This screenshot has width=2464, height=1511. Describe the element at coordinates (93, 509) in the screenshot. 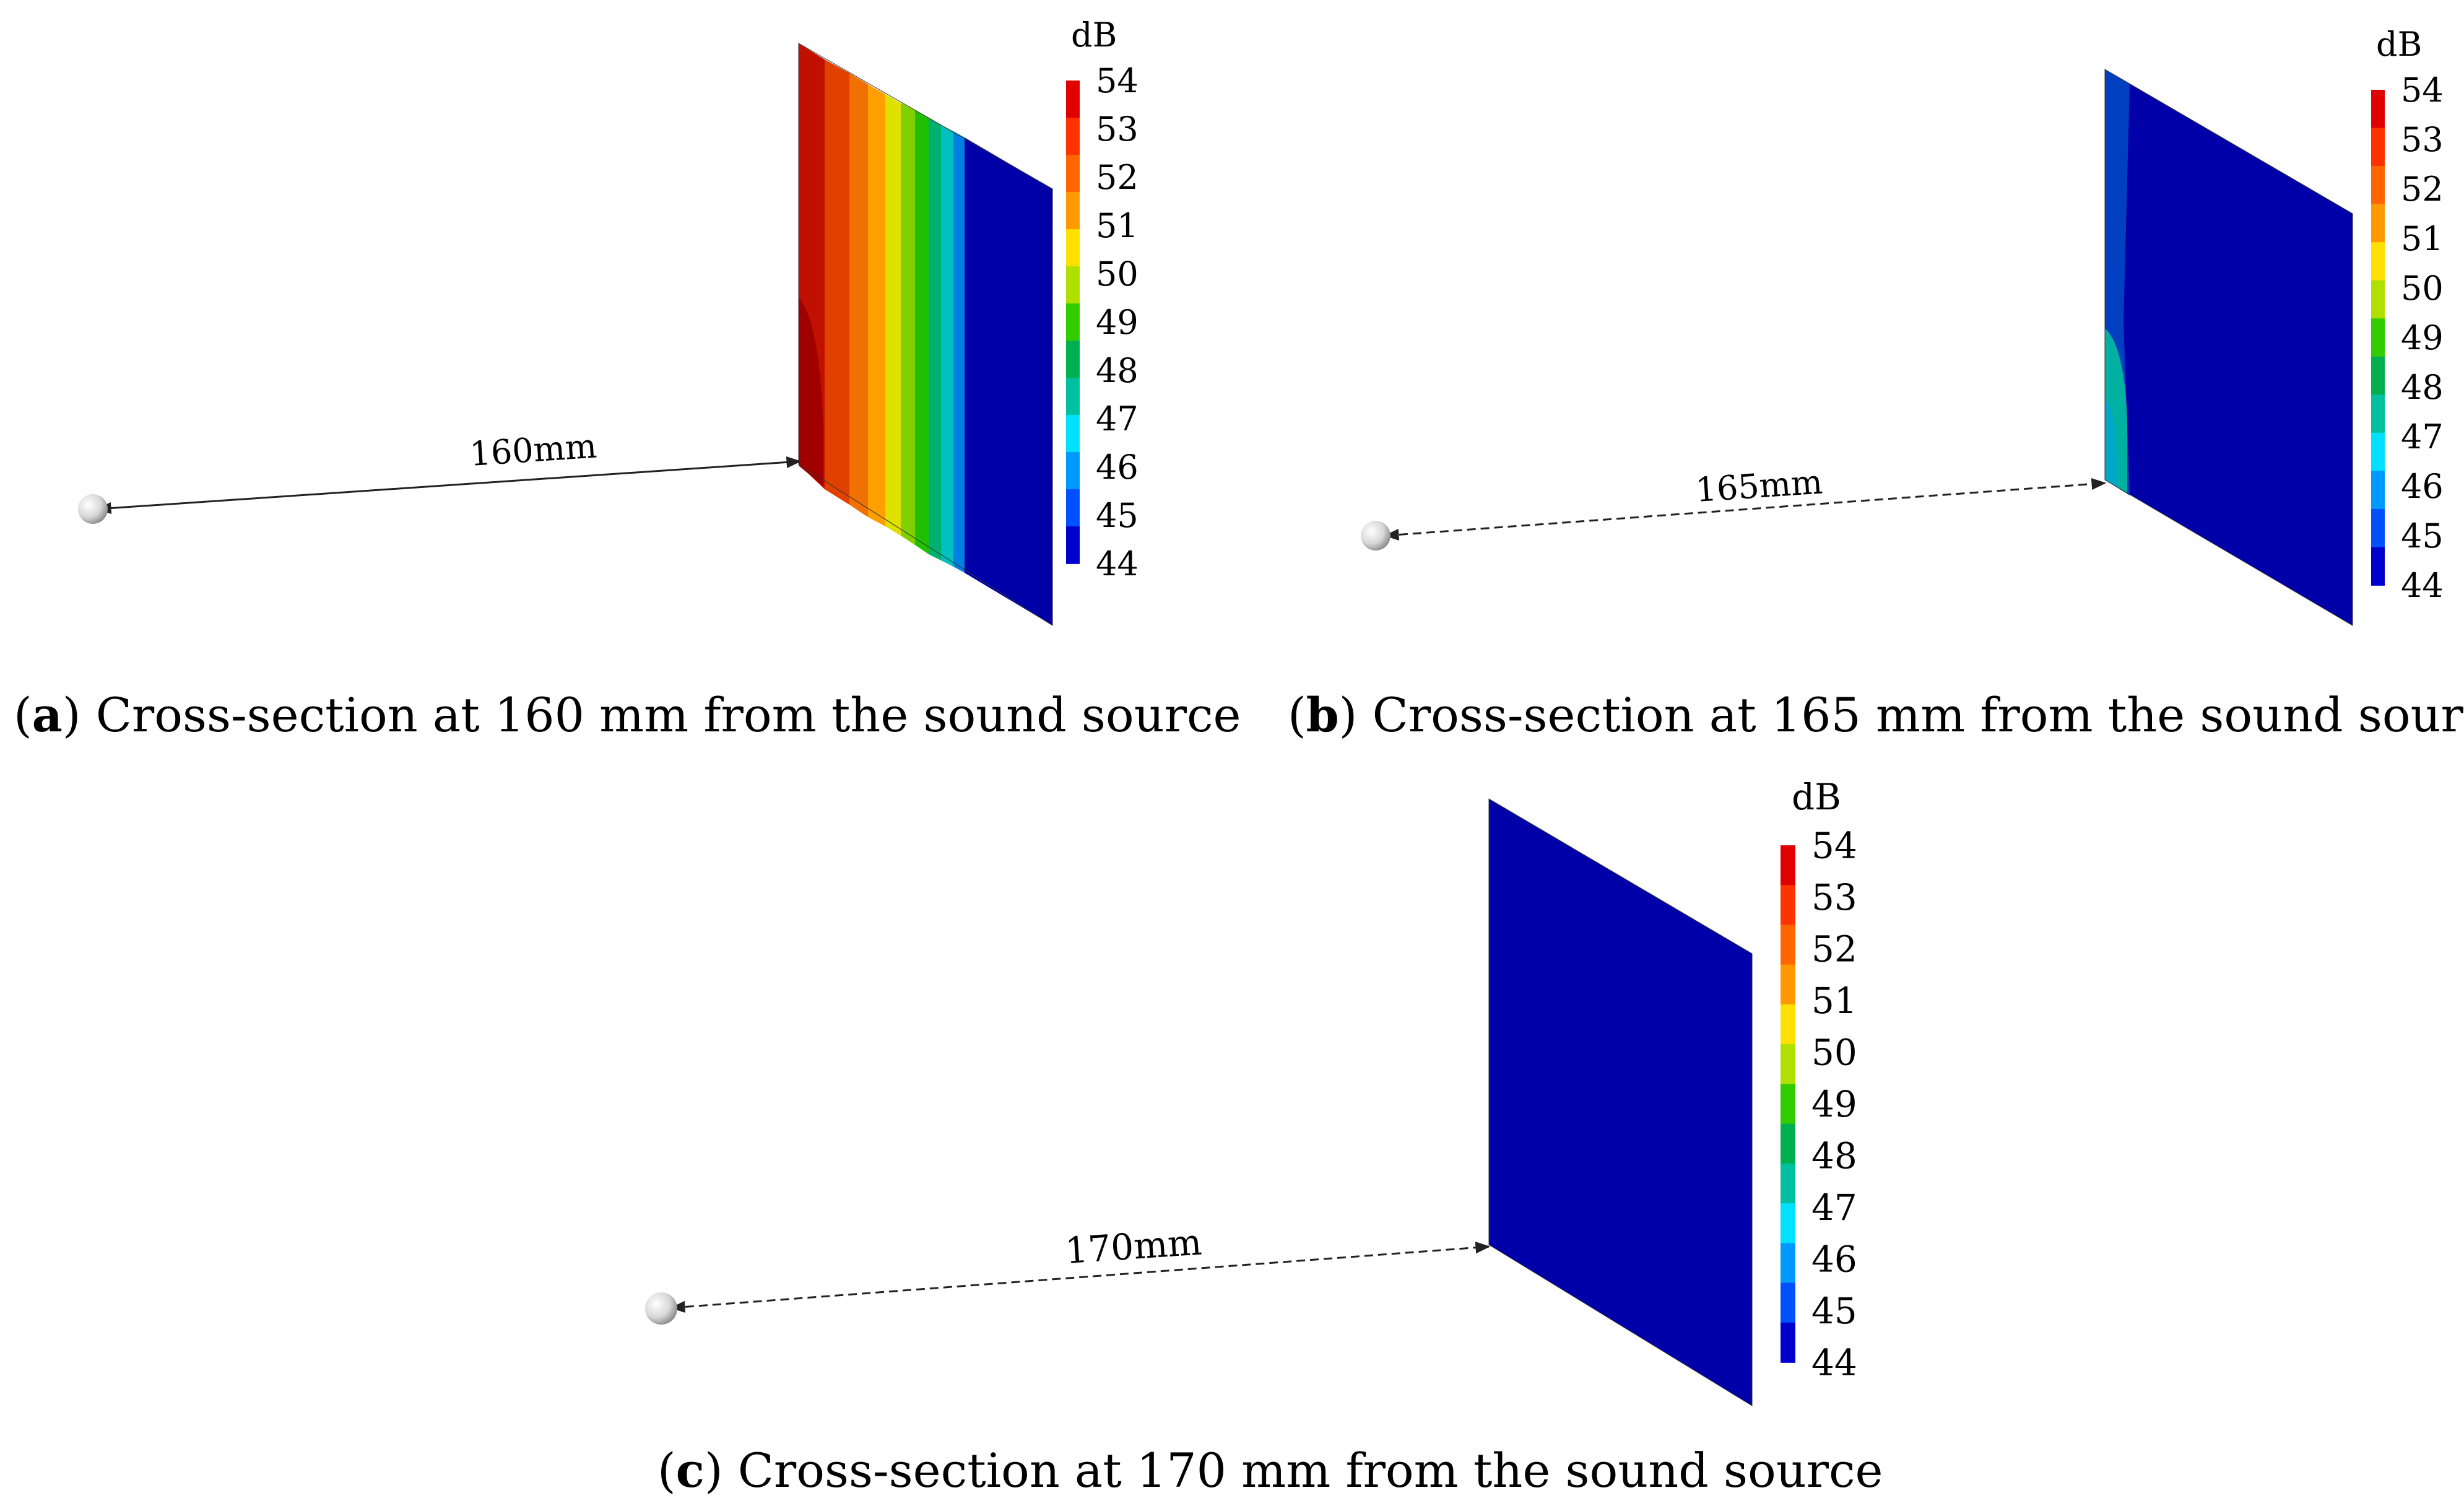

I see `sound-source-icon-a` at that location.